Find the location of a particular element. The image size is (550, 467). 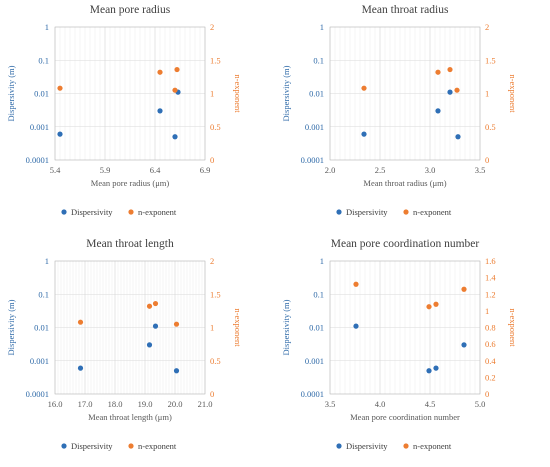

y-right-tick-label: 1.6 is located at coordinates (490, 261).